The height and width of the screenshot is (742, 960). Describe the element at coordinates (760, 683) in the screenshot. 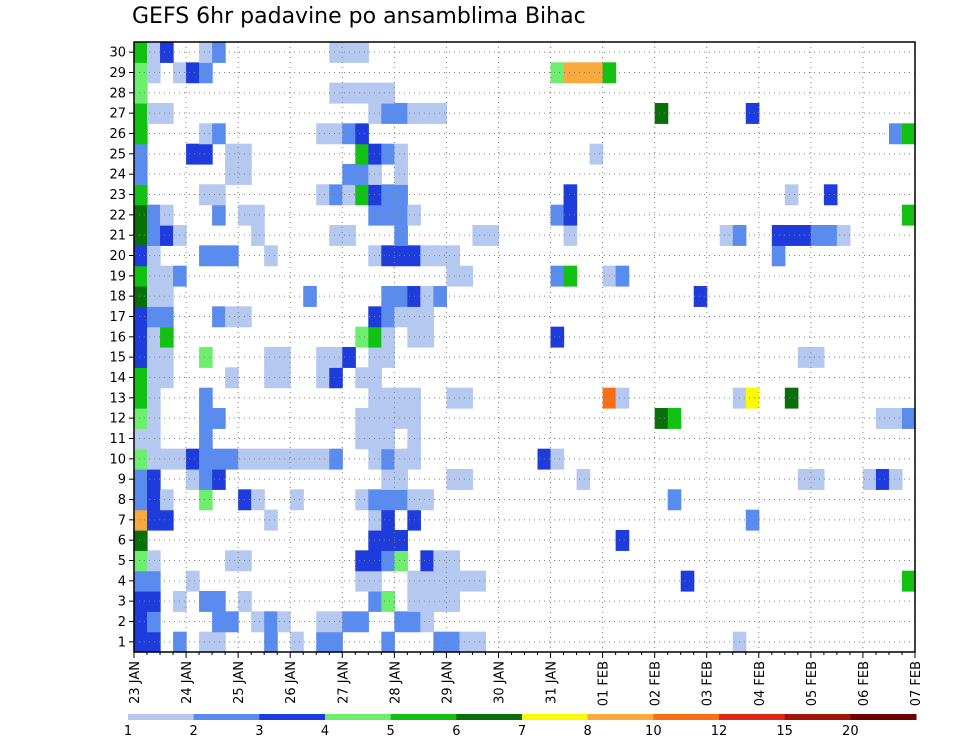

I see `x-tick-label: 04 FEB` at that location.